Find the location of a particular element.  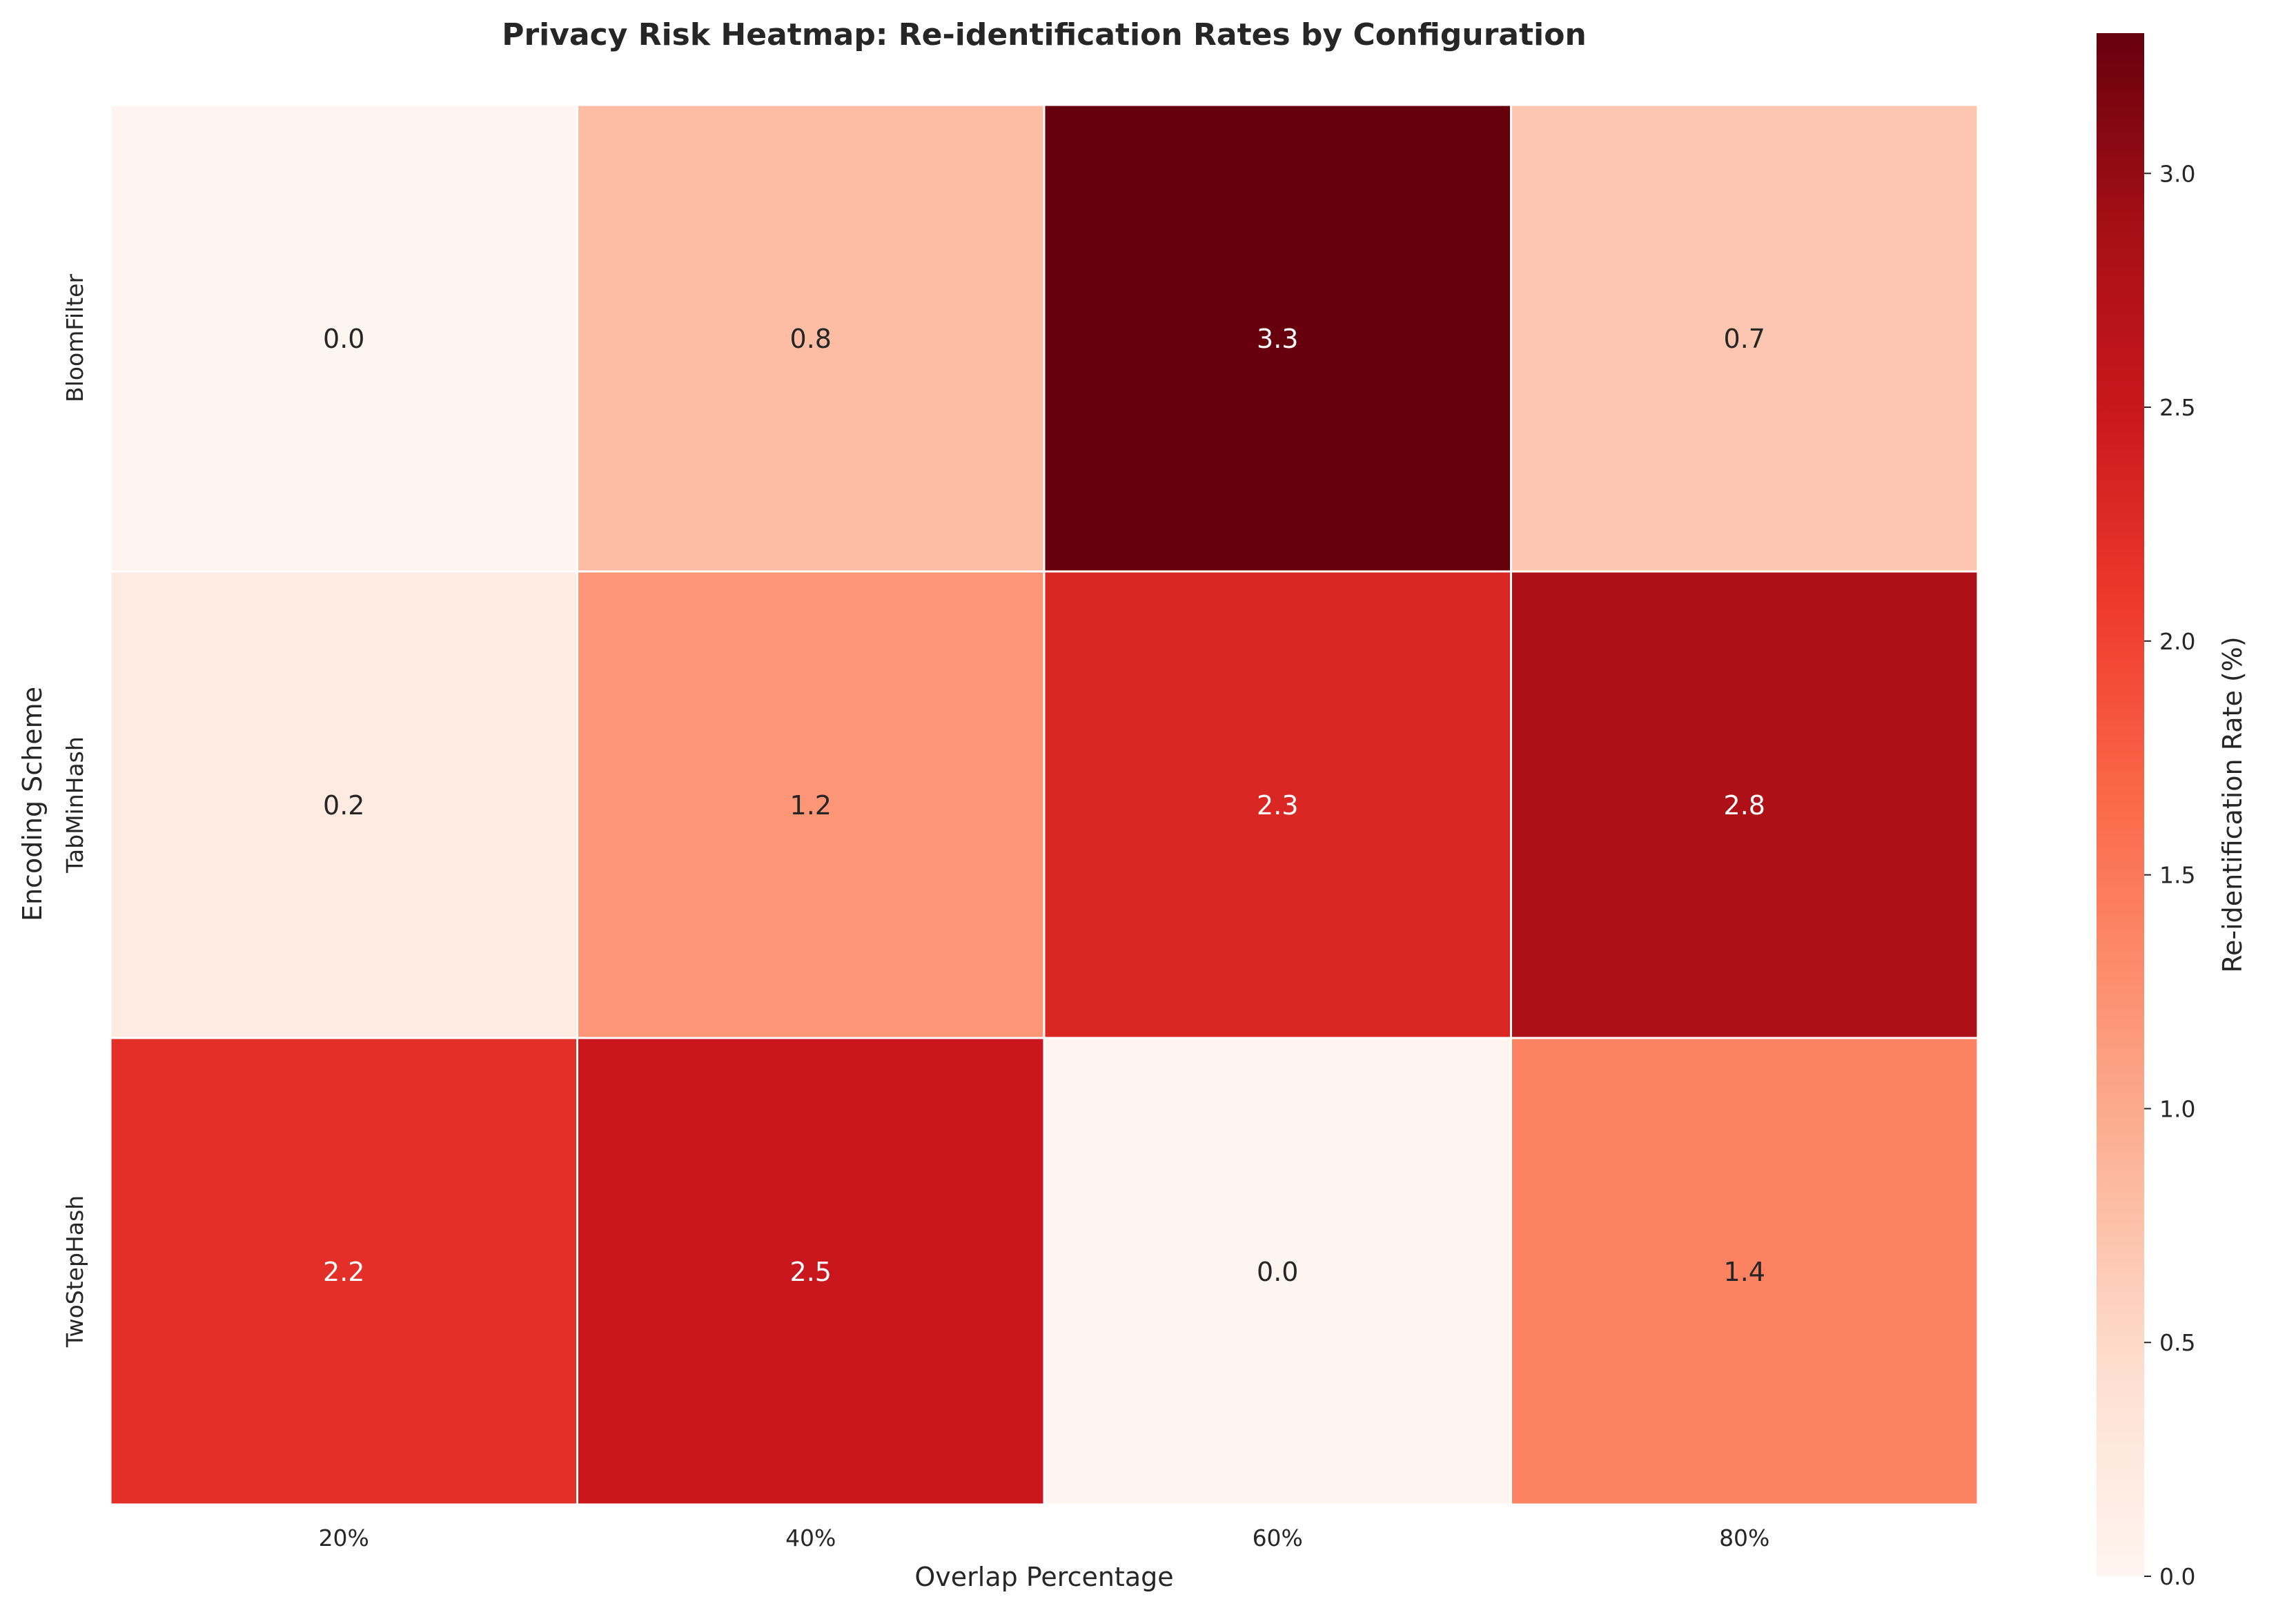

colorbar-tick-label: 2.0 is located at coordinates (2177, 641).